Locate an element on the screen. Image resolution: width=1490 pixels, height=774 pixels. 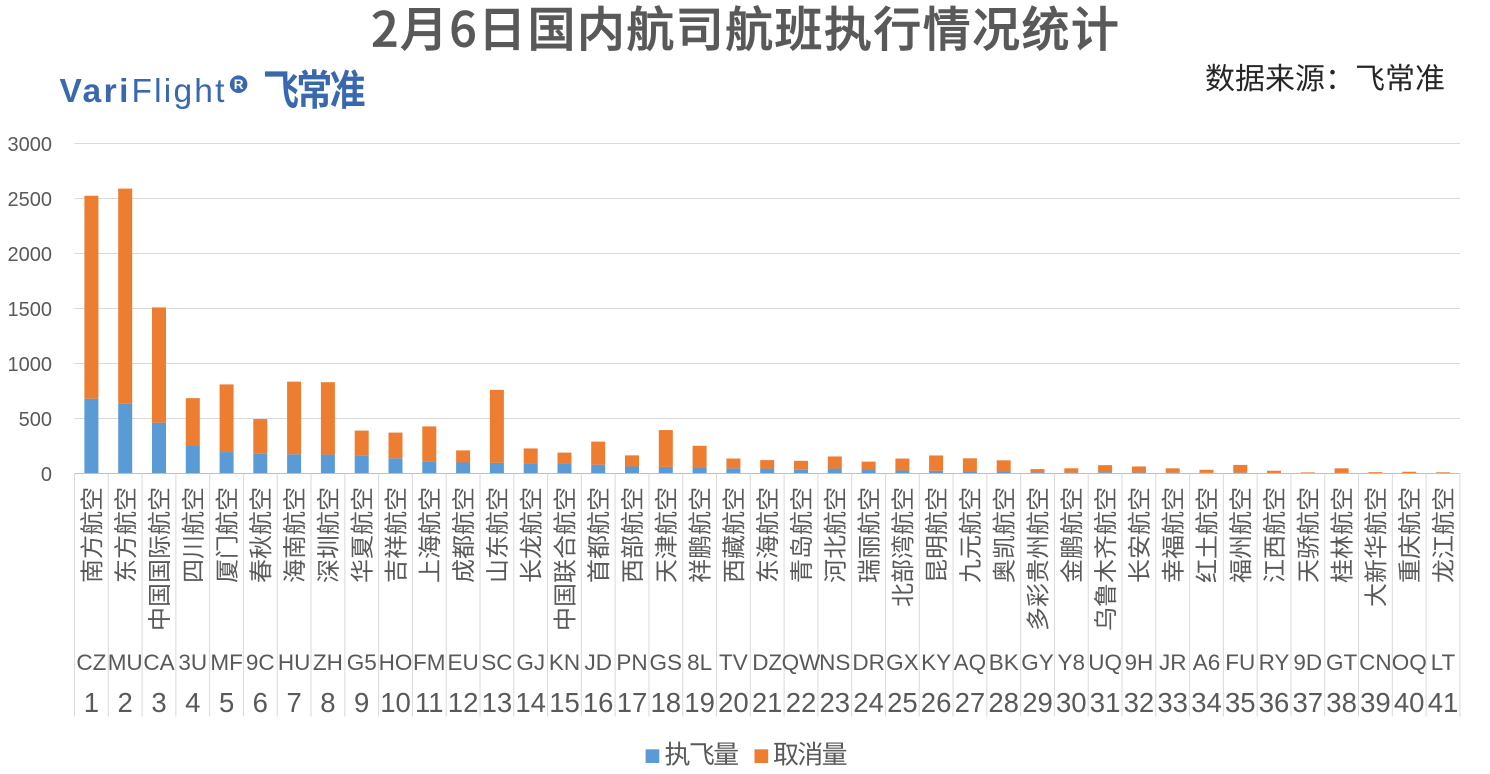
svg-text: 8L is located at coordinates (699, 662).